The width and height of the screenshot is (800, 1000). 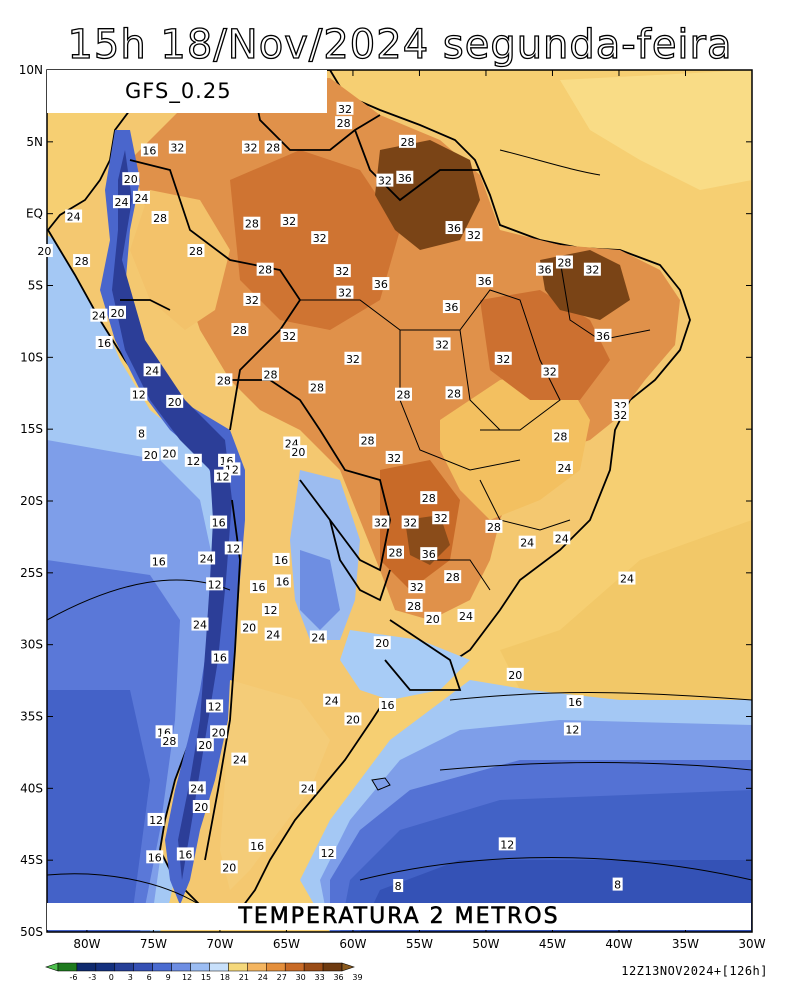 What do you see at coordinates (153, 944) in the screenshot?
I see `lon-label: 75W` at bounding box center [153, 944].